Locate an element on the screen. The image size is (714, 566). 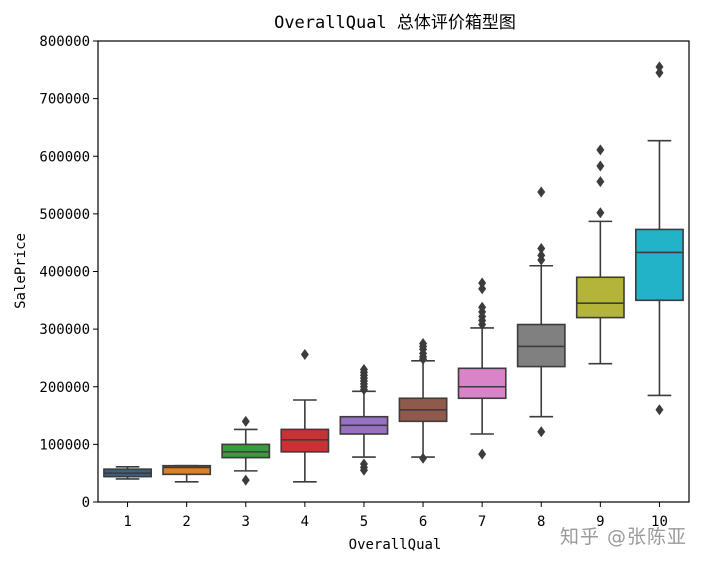
x-tick-label: 1 is located at coordinates (127, 522).